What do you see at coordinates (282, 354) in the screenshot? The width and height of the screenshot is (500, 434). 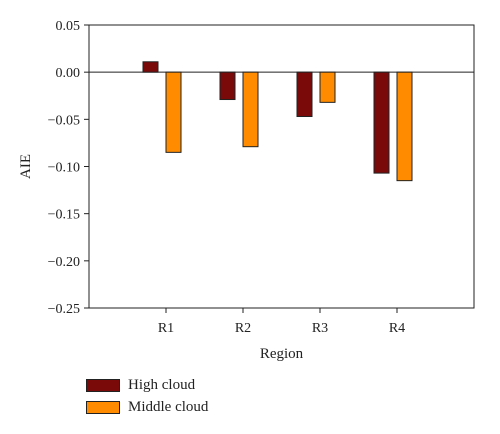 I see `x-axis-title: Region` at bounding box center [282, 354].